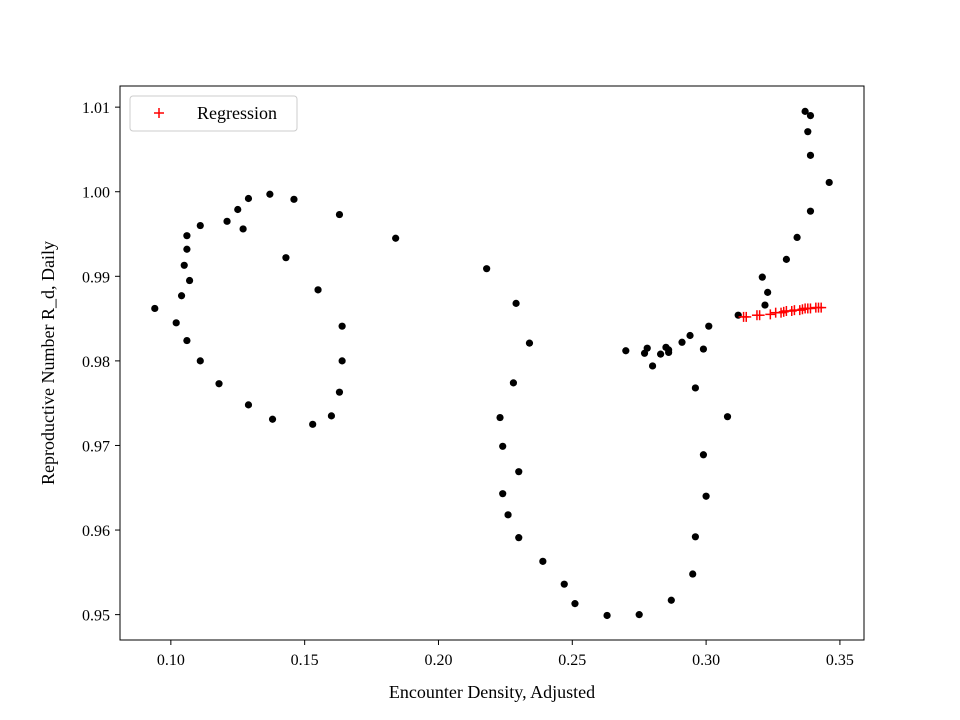 This screenshot has width=960, height=720. What do you see at coordinates (305, 660) in the screenshot?
I see `x-tick-label: 0.15` at bounding box center [305, 660].